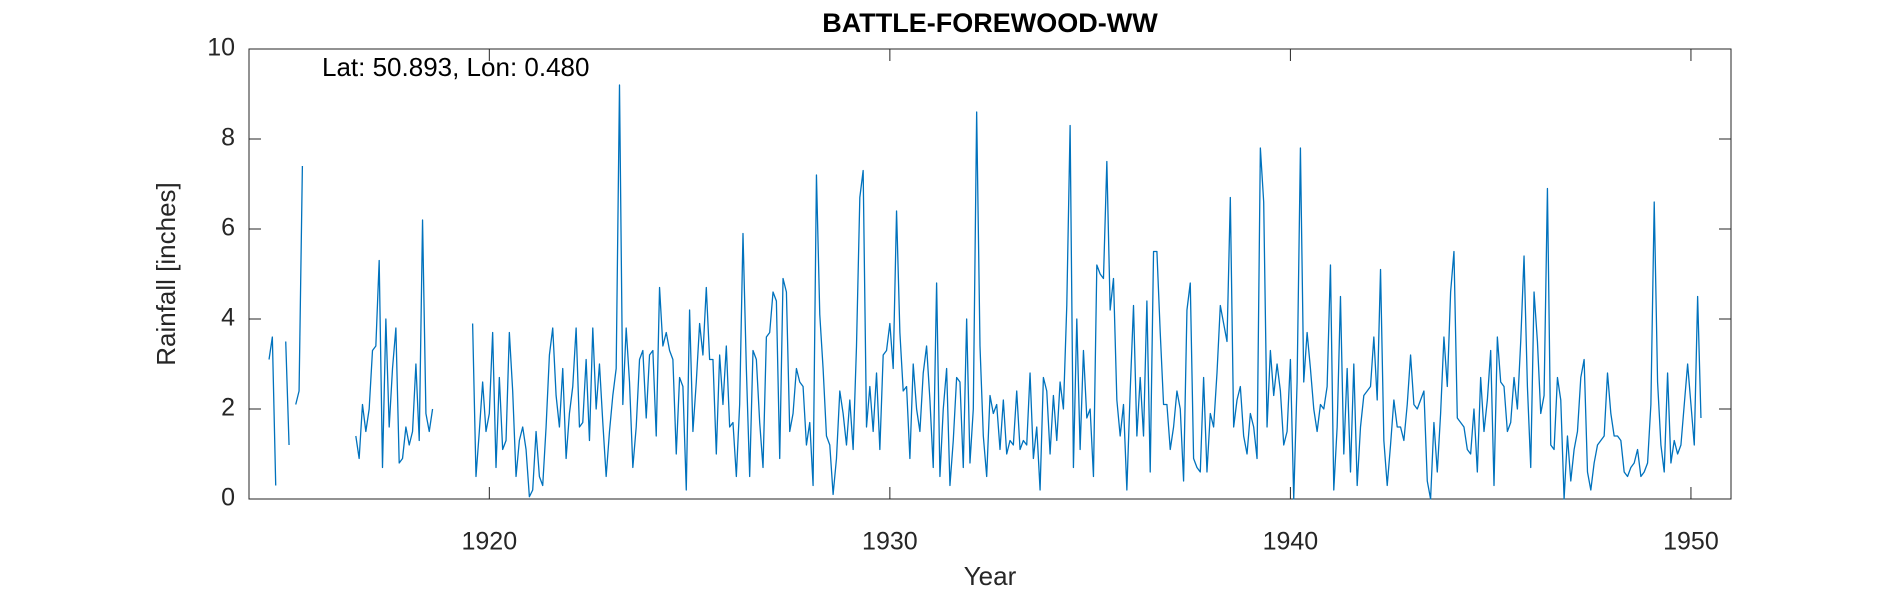  Describe the element at coordinates (166, 274) in the screenshot. I see `y-axis-label: Rainfall [inches]` at that location.